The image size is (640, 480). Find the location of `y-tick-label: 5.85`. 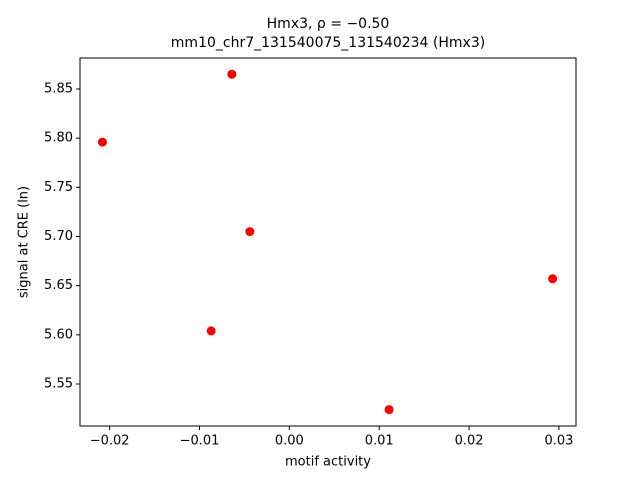

y-tick-label: 5.85 is located at coordinates (58, 88).